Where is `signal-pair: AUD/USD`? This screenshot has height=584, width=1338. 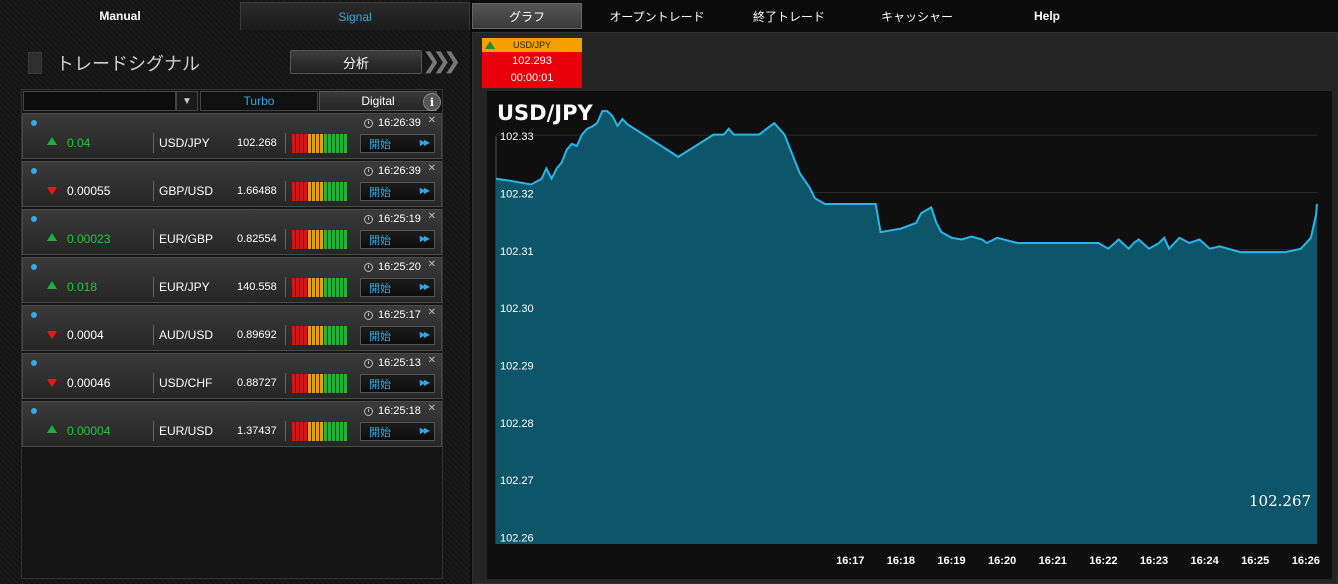 signal-pair: AUD/USD is located at coordinates (186, 335).